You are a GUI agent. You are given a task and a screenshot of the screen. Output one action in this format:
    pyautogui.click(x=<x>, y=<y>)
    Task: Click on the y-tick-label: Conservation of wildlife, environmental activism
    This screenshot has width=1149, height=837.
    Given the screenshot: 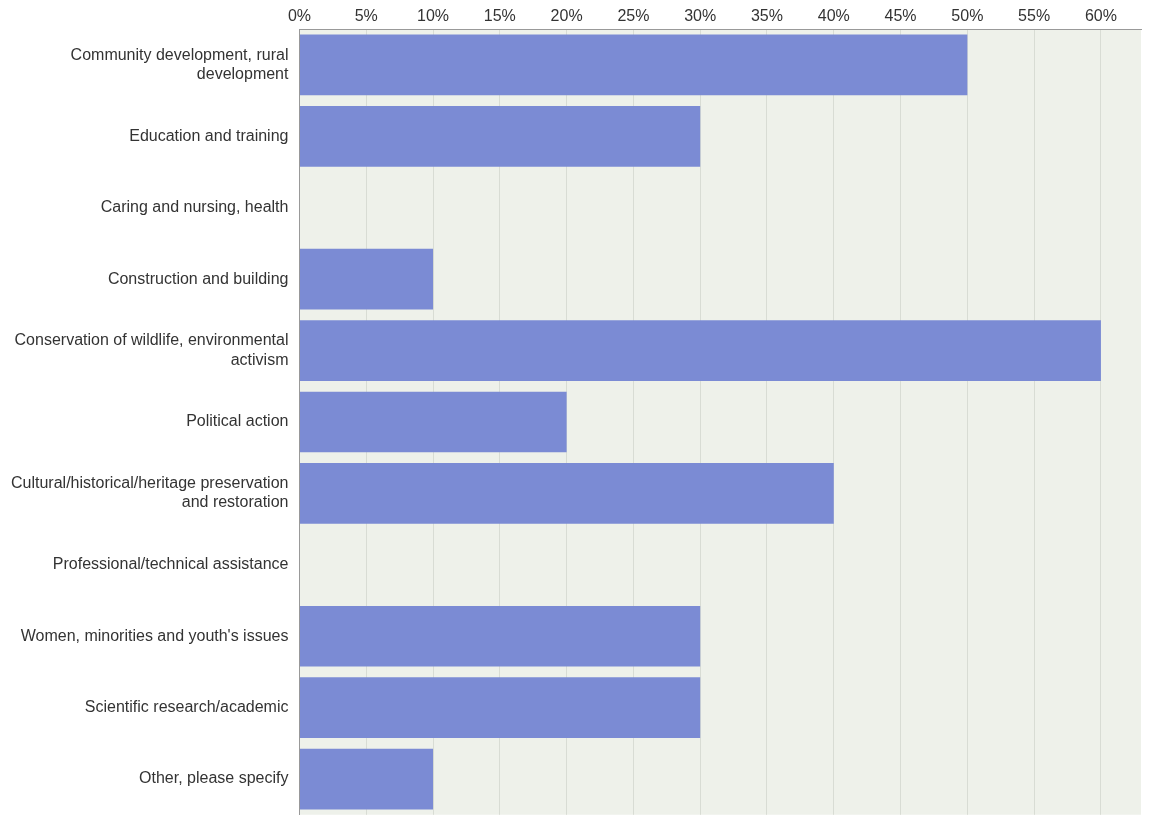 What is the action you would take?
    pyautogui.click(x=151, y=349)
    